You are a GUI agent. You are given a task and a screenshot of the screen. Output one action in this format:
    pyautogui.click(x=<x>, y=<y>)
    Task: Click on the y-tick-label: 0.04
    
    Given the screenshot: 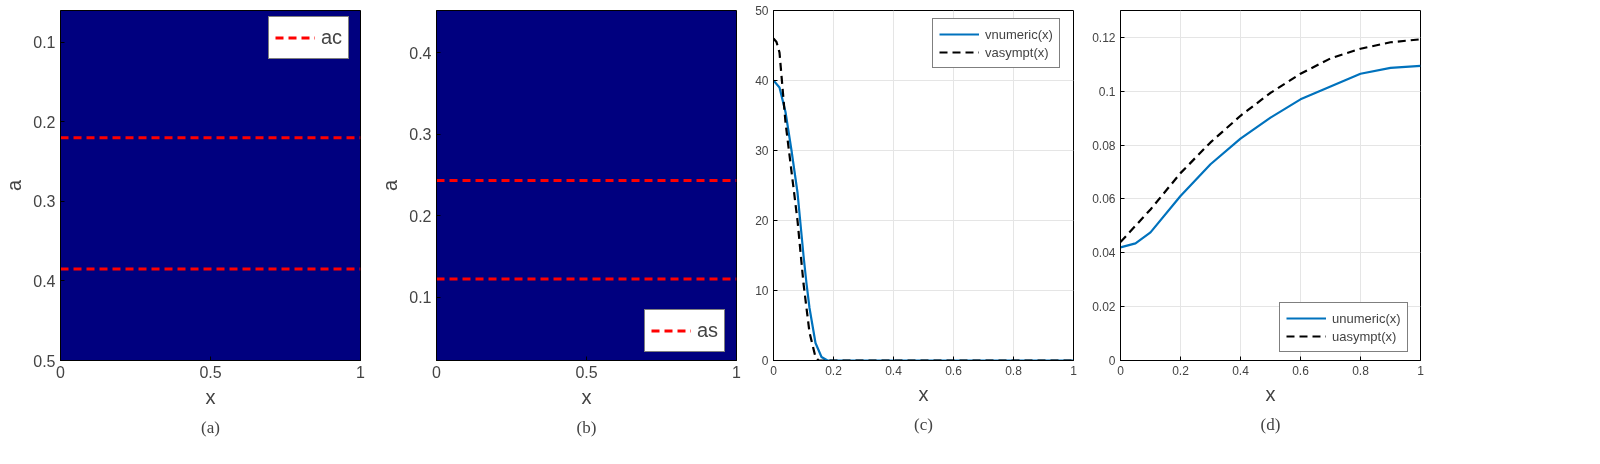 What is the action you would take?
    pyautogui.click(x=1104, y=253)
    